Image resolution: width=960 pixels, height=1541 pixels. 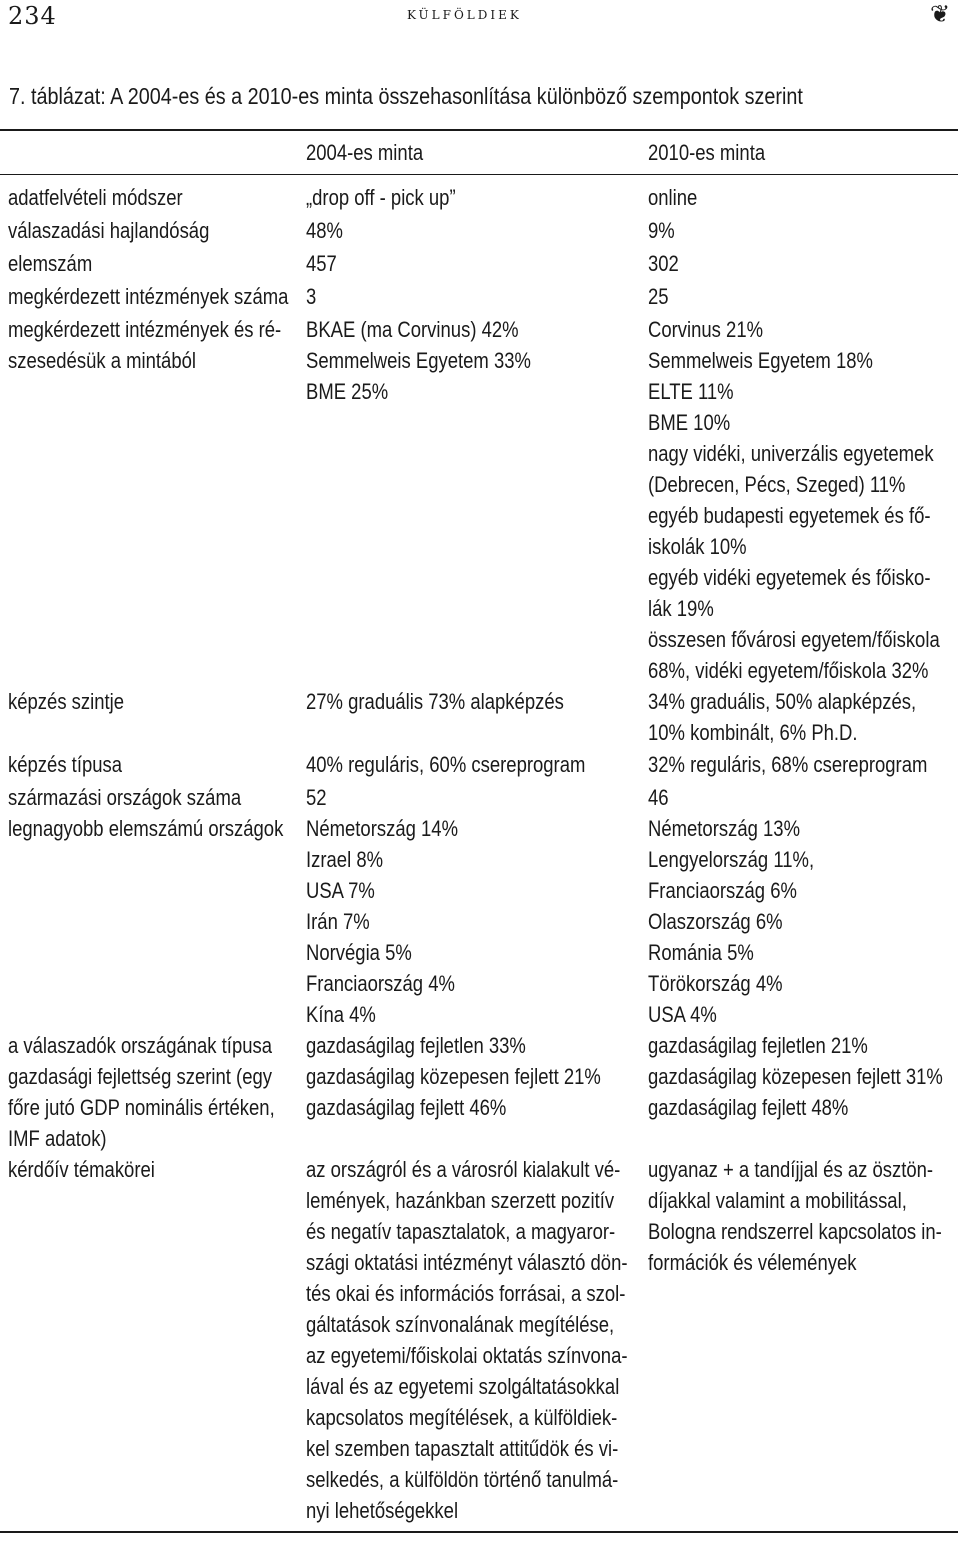 I want to click on value-2010-line: Lengyelország 11%,, so click(x=731, y=859).